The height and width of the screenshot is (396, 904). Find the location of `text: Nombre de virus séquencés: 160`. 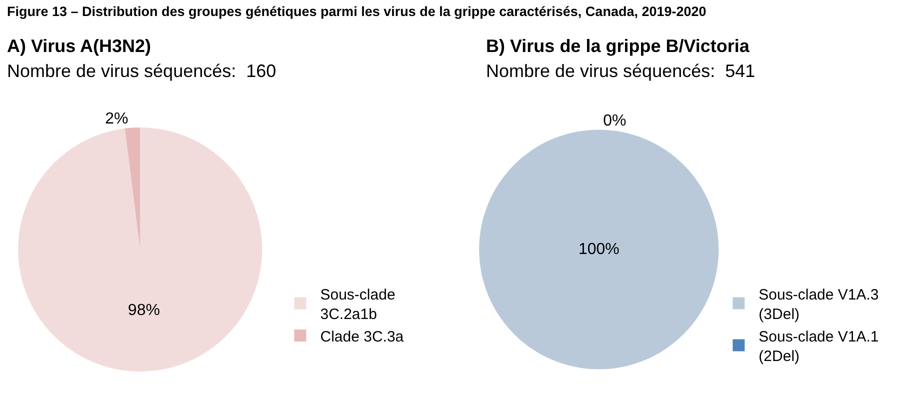

text: Nombre de virus séquencés: 160 is located at coordinates (141, 71).